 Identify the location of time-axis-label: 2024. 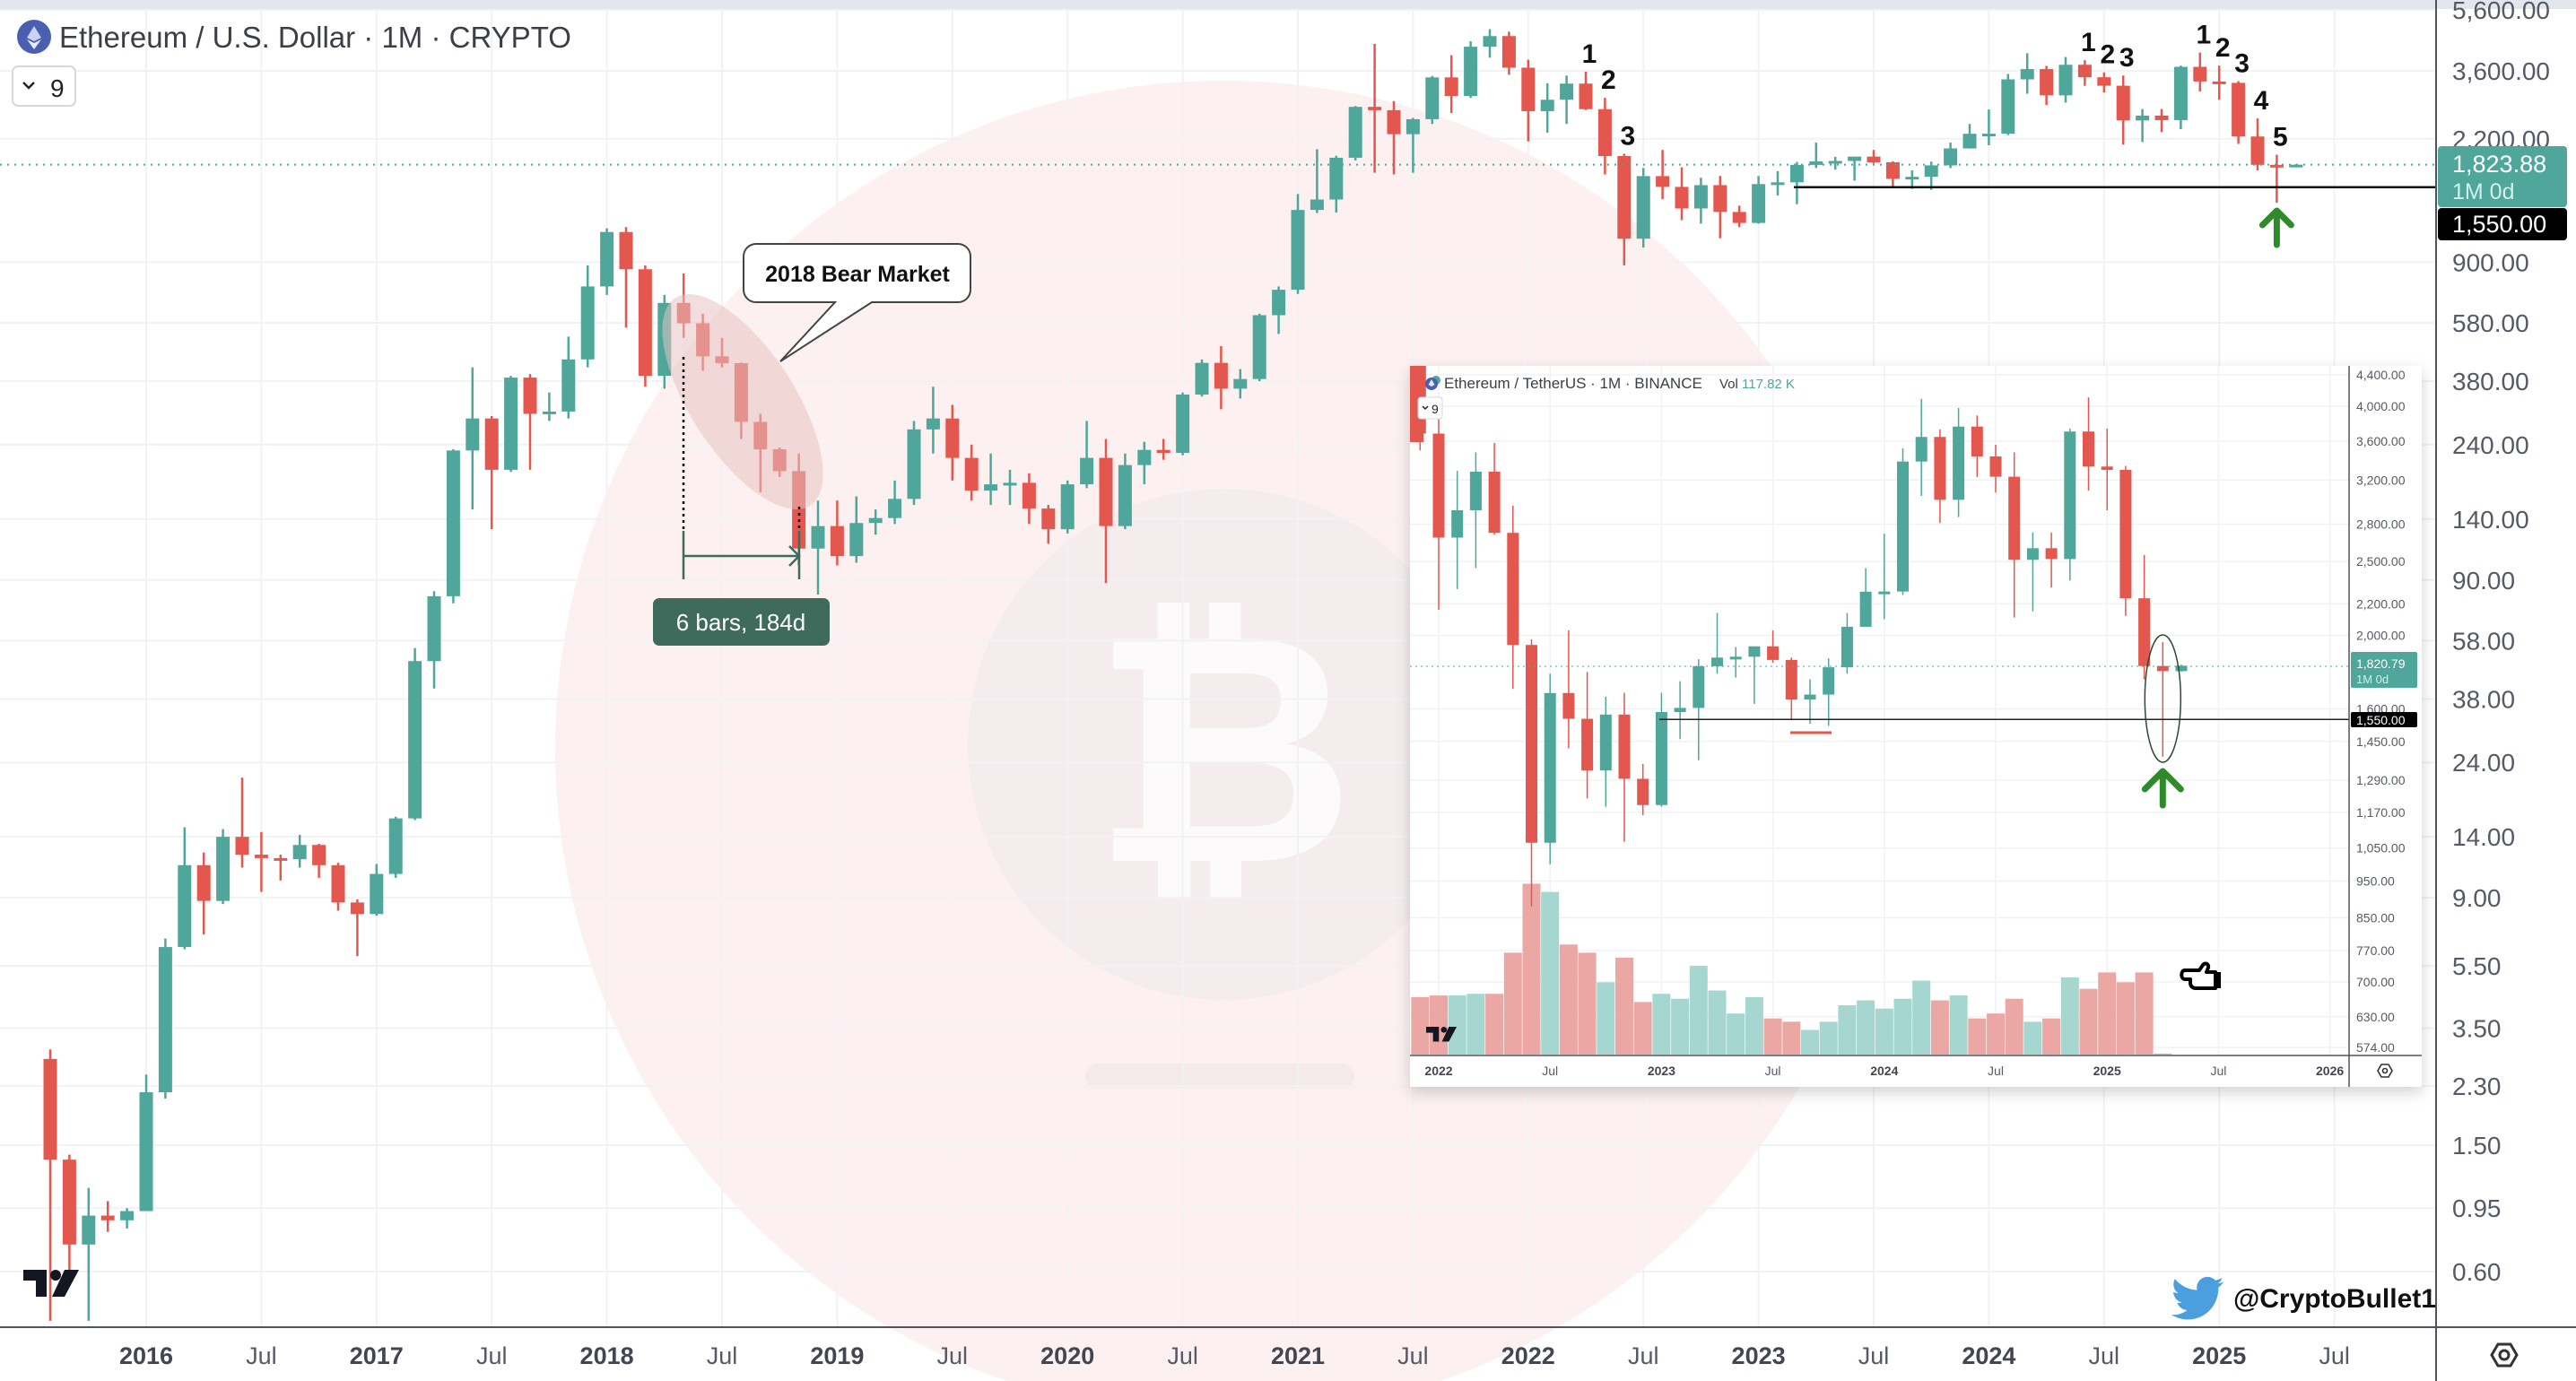
(1988, 1355).